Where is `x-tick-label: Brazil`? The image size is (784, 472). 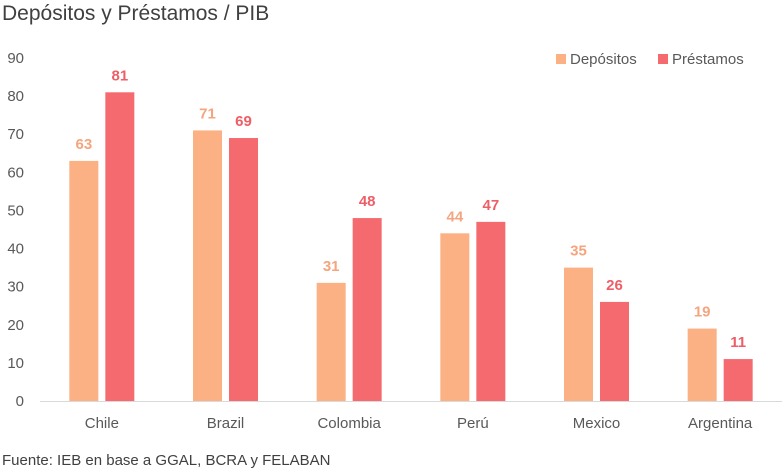
x-tick-label: Brazil is located at coordinates (226, 423).